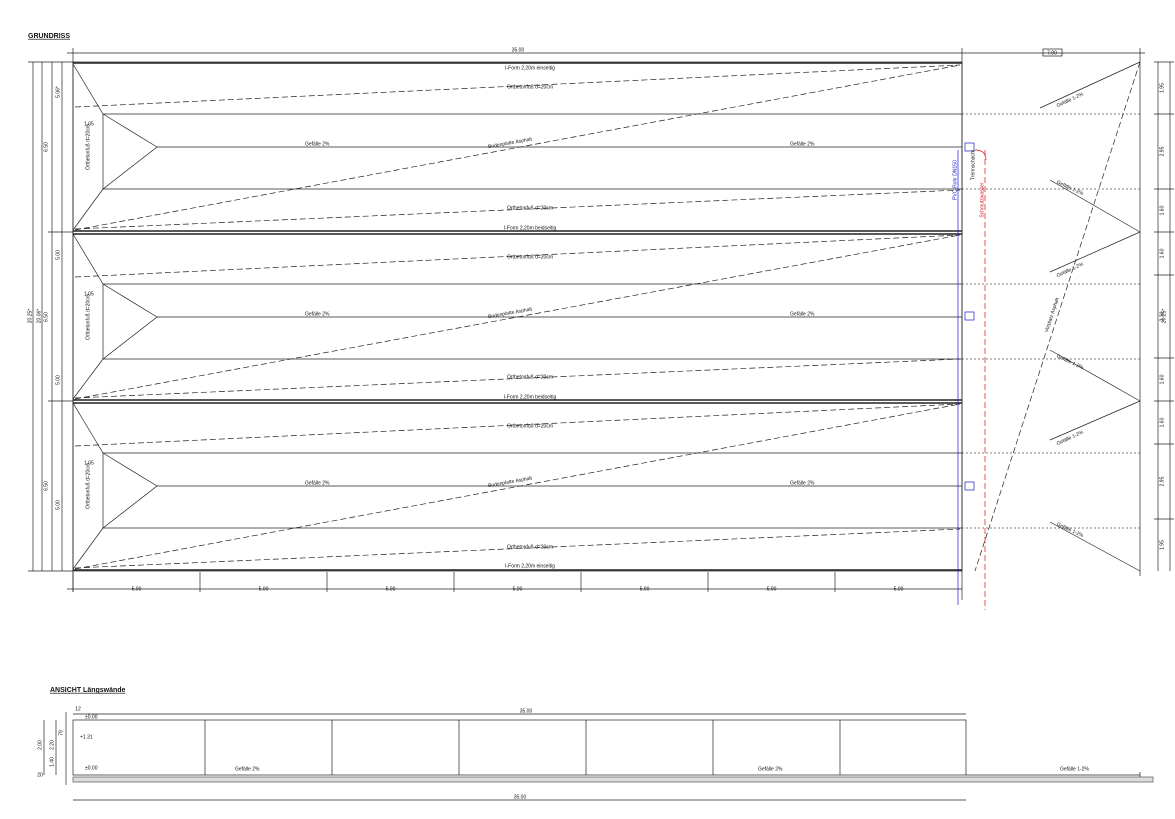 This screenshot has height=819, width=1175. Describe the element at coordinates (520, 797) in the screenshot. I see `elevation-bottom-length: 35.00` at that location.